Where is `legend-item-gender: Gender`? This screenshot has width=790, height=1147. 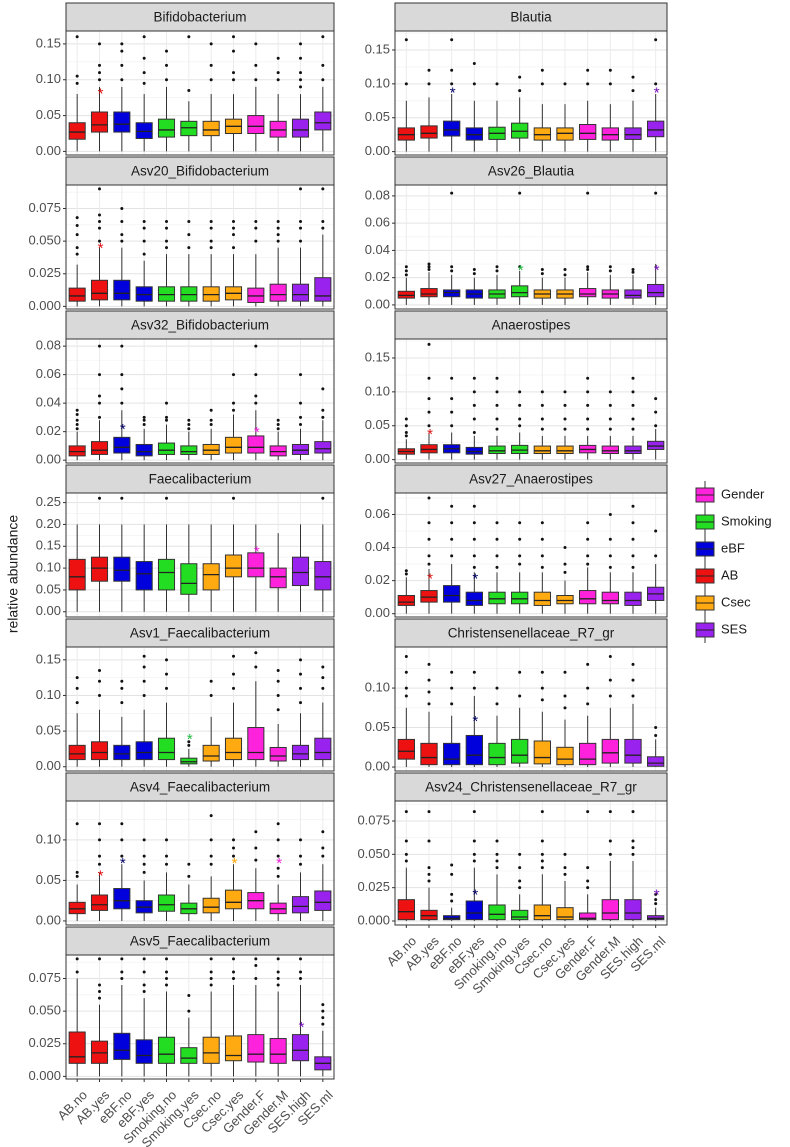
legend-item-gender: Gender is located at coordinates (730, 494).